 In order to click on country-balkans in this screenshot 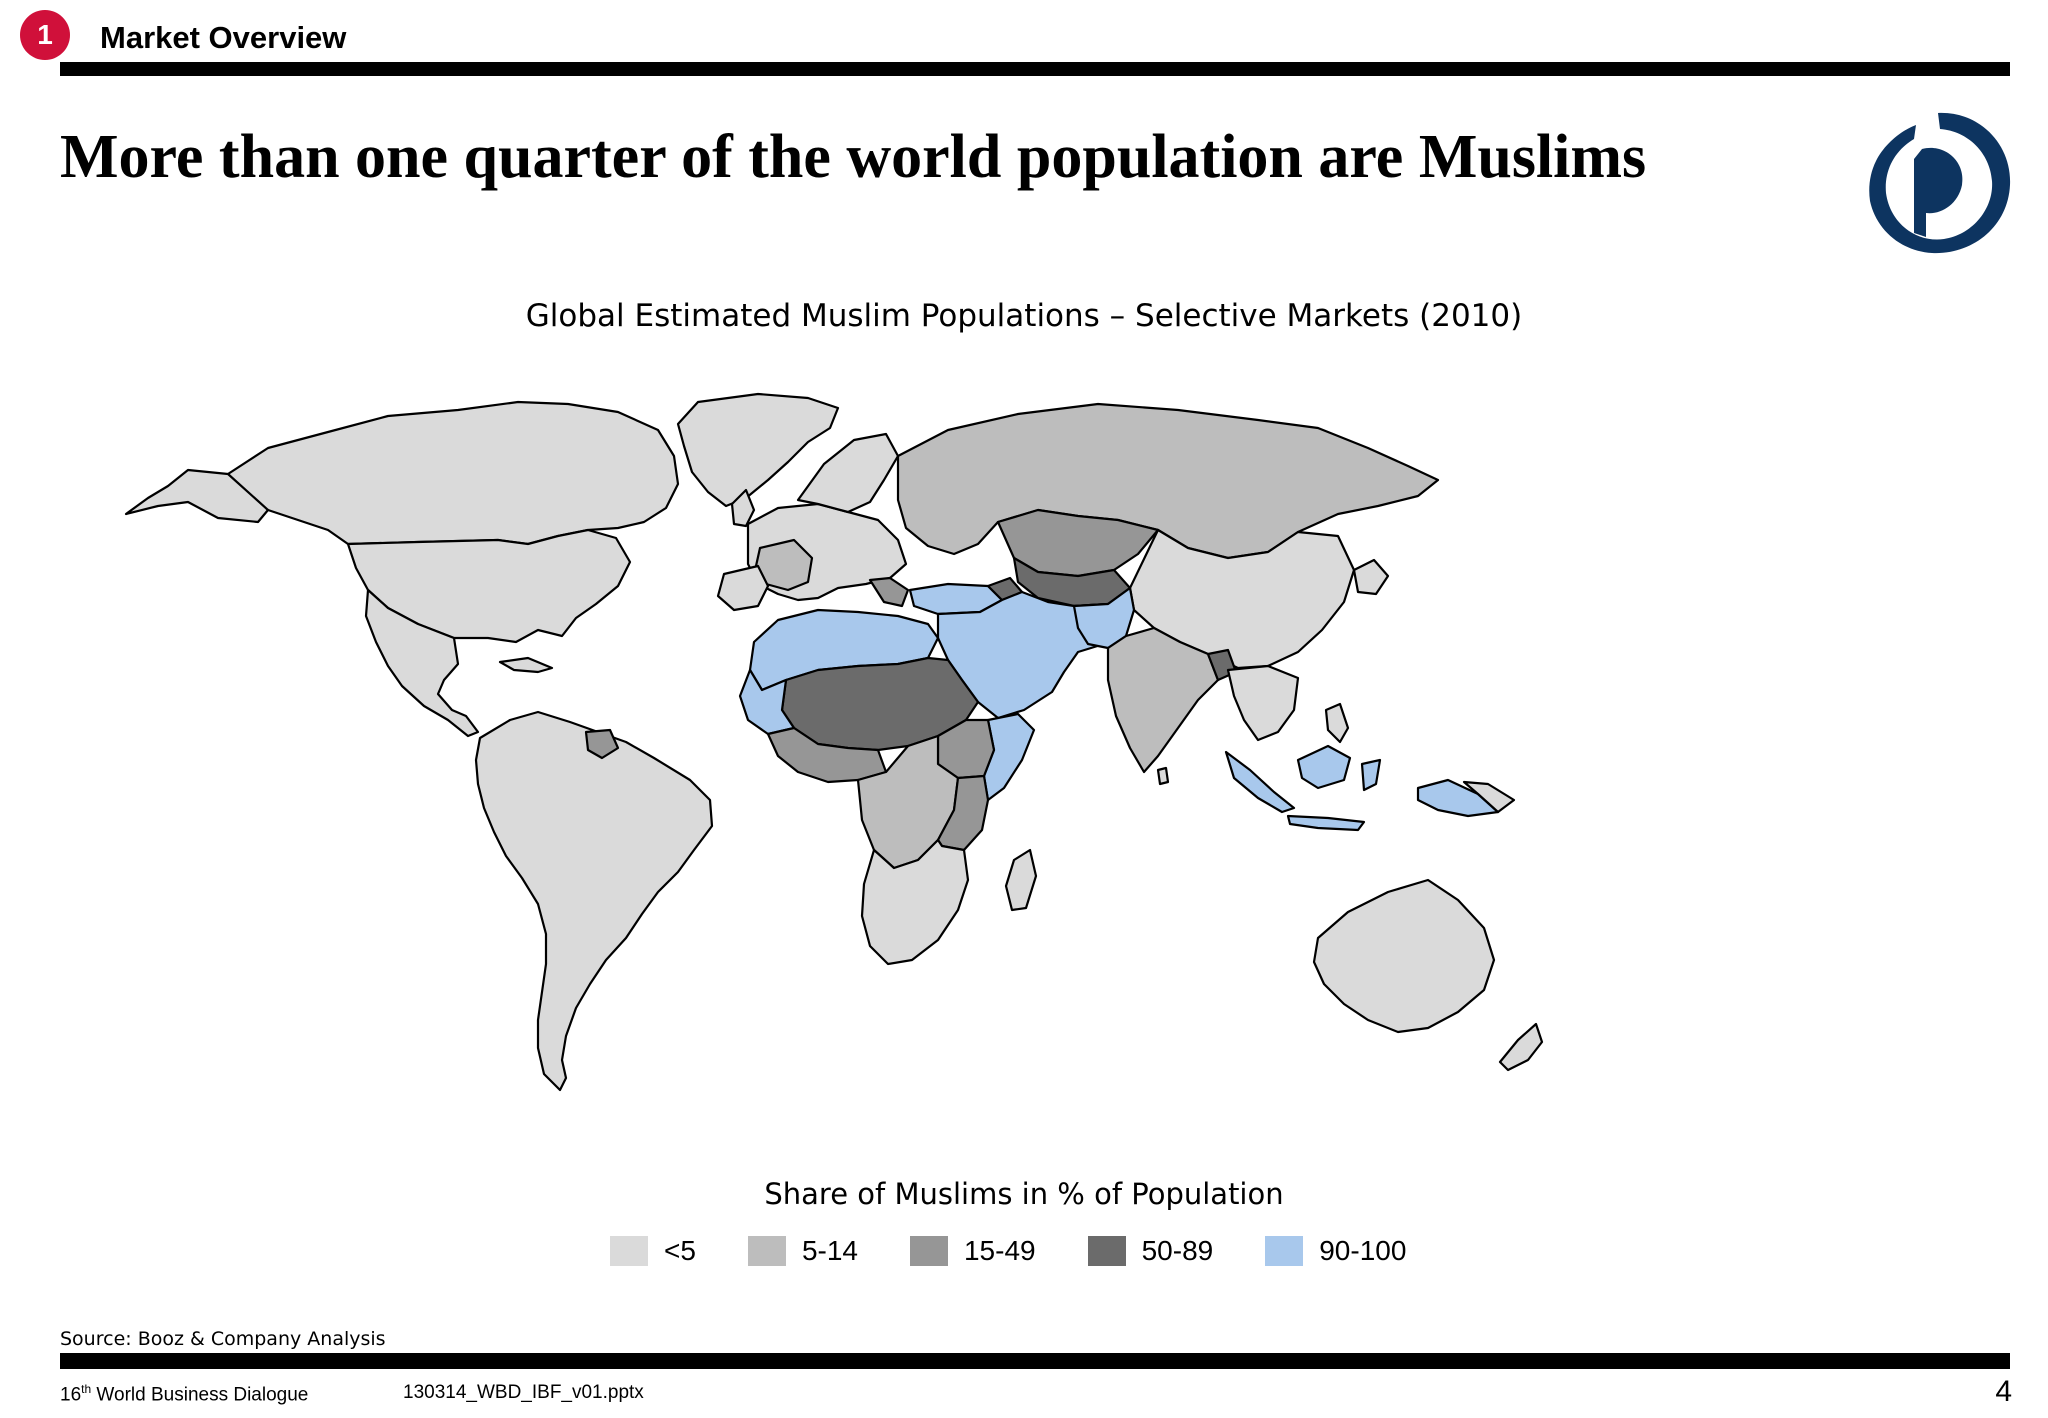, I will do `click(889, 592)`.